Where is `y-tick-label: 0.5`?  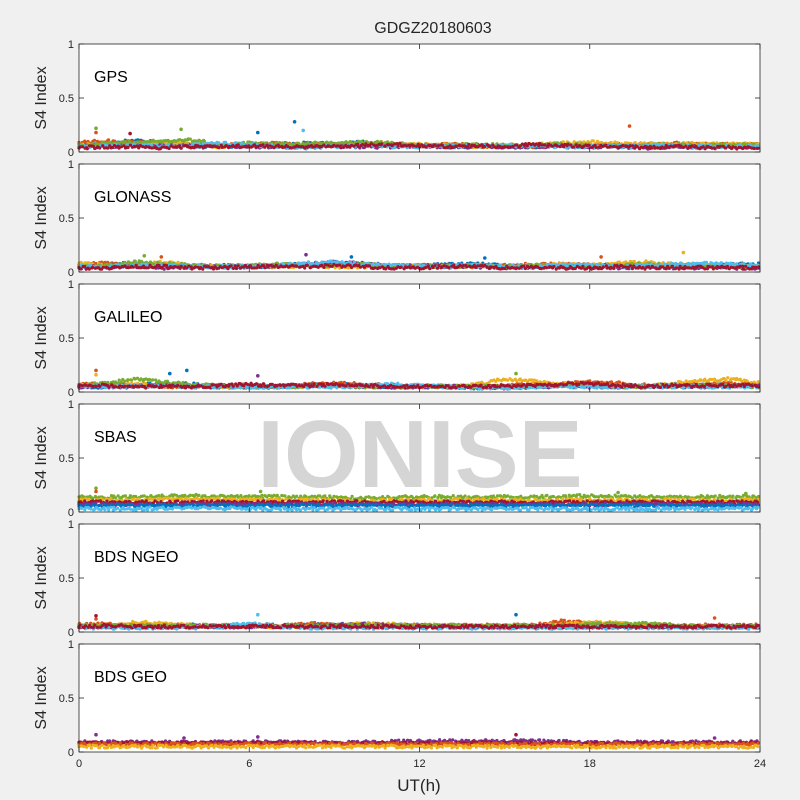 y-tick-label: 0.5 is located at coordinates (66, 99).